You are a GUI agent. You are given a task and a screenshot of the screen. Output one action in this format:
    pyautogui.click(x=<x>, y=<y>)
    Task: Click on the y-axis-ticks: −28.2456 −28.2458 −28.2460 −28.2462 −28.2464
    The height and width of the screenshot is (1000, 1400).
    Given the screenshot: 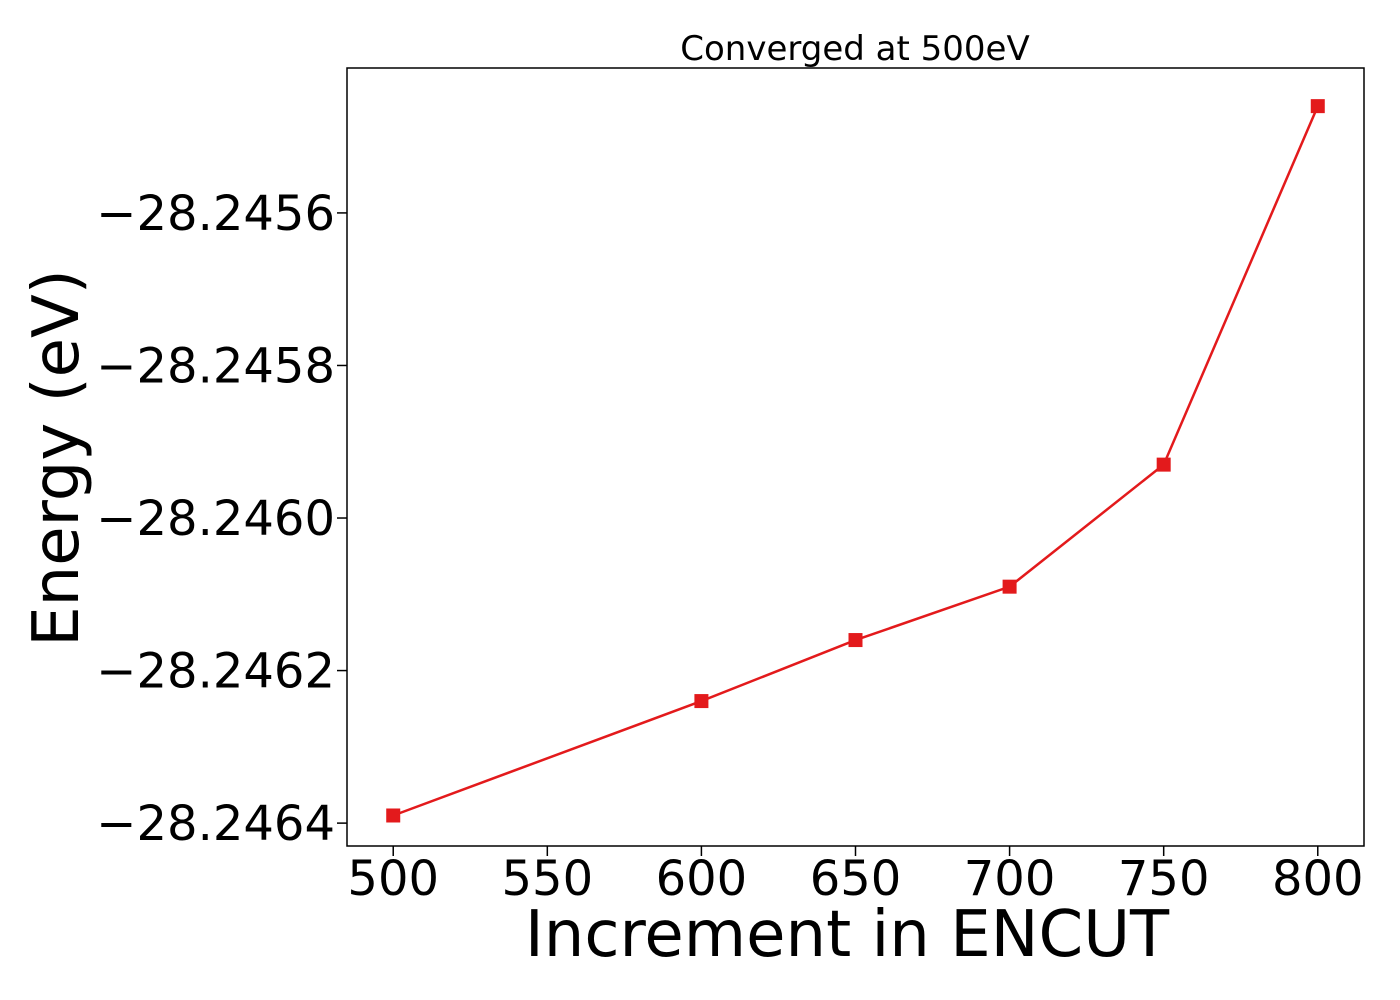 What is the action you would take?
    pyautogui.click(x=221, y=519)
    